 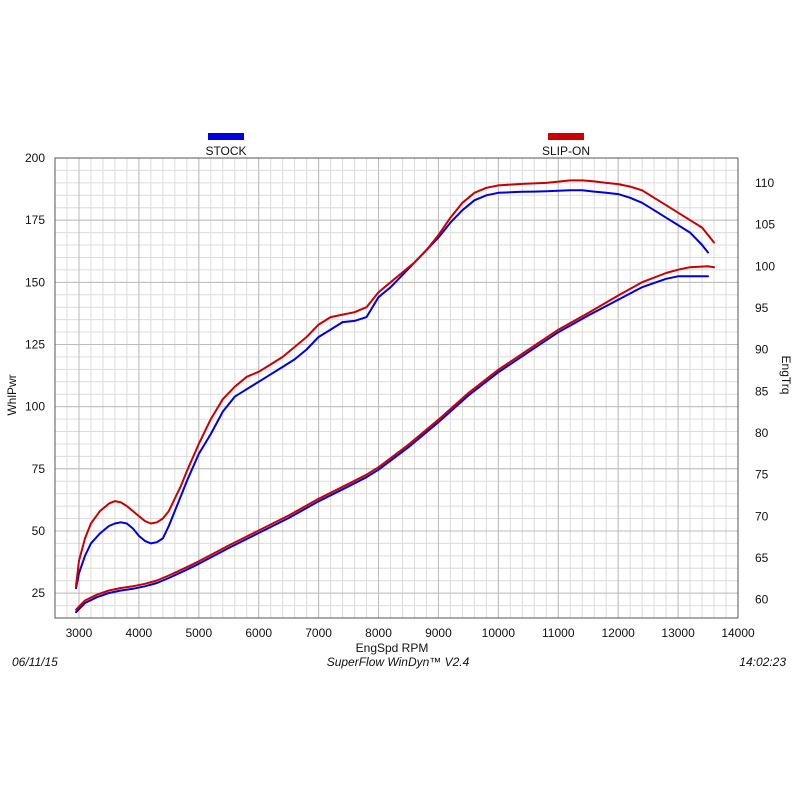 What do you see at coordinates (35, 375) in the screenshot?
I see `y-left-axis-ticks: 25 50 75 100 125 150 175 200` at bounding box center [35, 375].